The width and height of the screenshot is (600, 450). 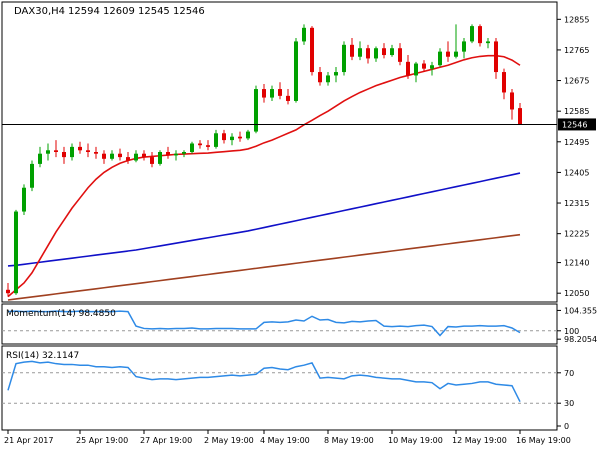 What do you see at coordinates (39, 11) in the screenshot?
I see `chart-symbol-label: DAX30,H4` at bounding box center [39, 11].